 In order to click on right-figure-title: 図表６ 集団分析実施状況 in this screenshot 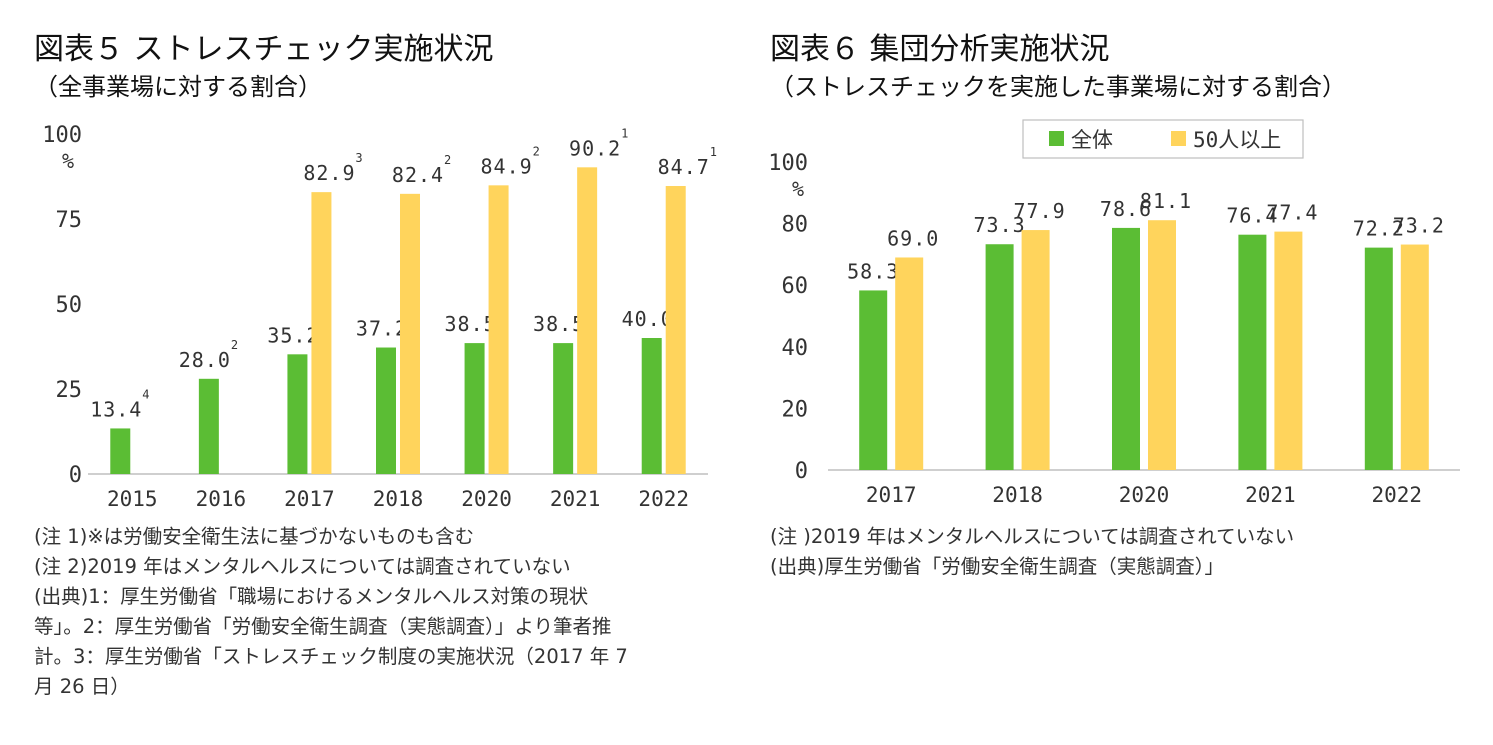, I will do `click(940, 49)`.